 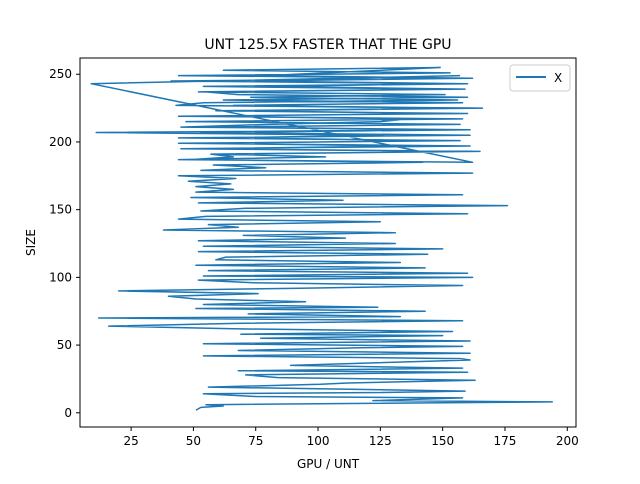 What do you see at coordinates (31, 242) in the screenshot?
I see `y-axis-label: SIZE` at bounding box center [31, 242].